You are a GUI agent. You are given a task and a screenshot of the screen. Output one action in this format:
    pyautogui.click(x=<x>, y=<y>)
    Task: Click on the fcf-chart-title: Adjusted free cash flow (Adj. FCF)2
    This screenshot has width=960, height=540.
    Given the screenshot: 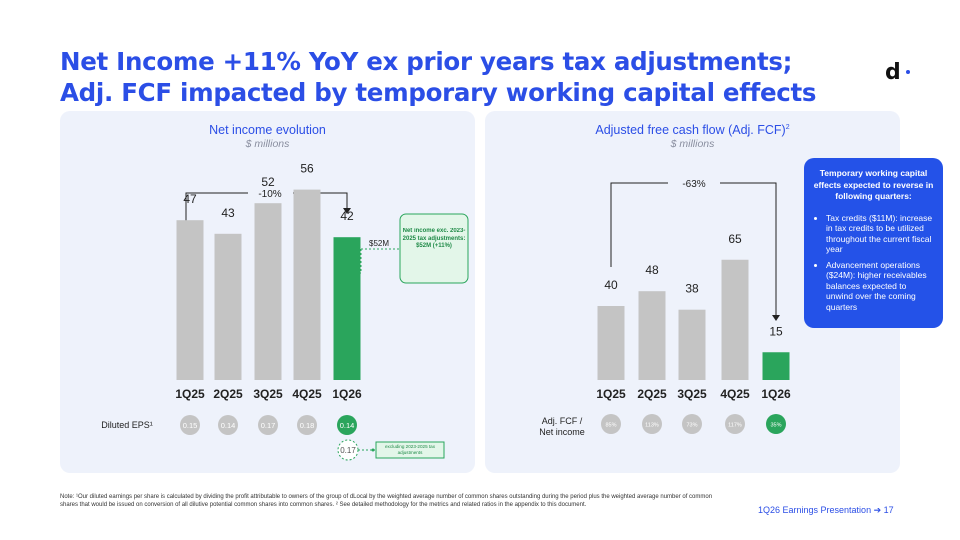 What is the action you would take?
    pyautogui.click(x=692, y=130)
    